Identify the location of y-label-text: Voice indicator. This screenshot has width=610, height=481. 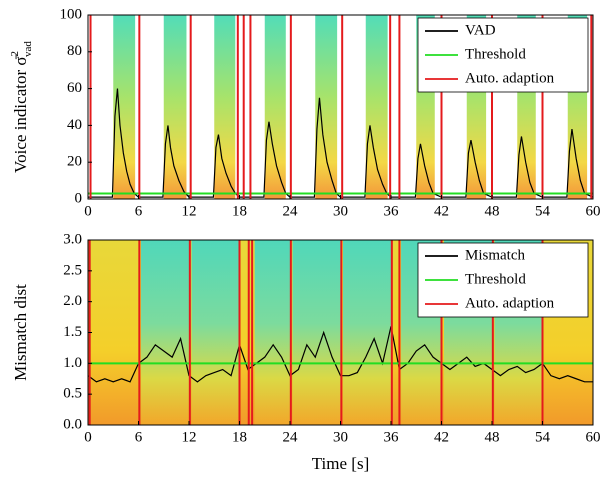
(20, 119).